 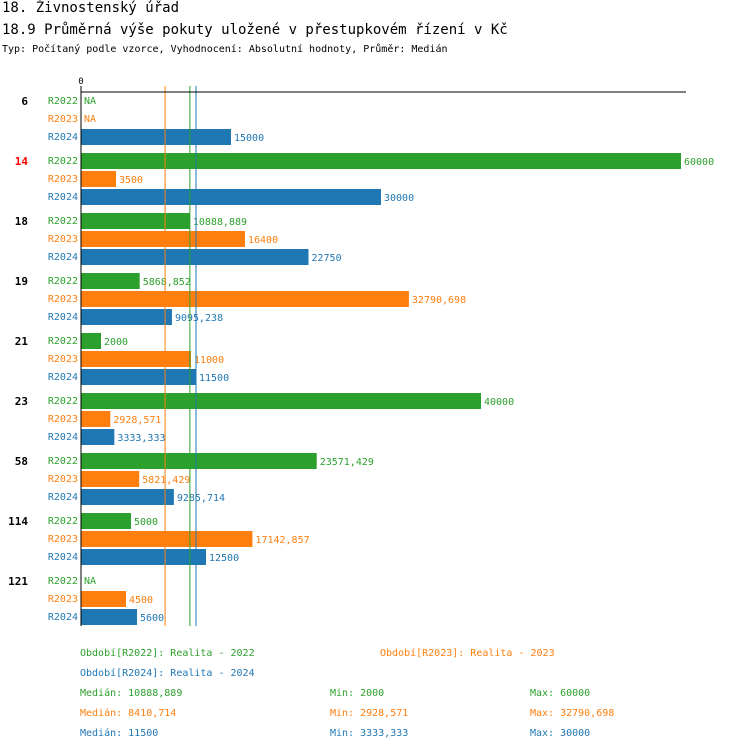 I want to click on value-label-58-r2022: 23571,429, so click(x=347, y=462).